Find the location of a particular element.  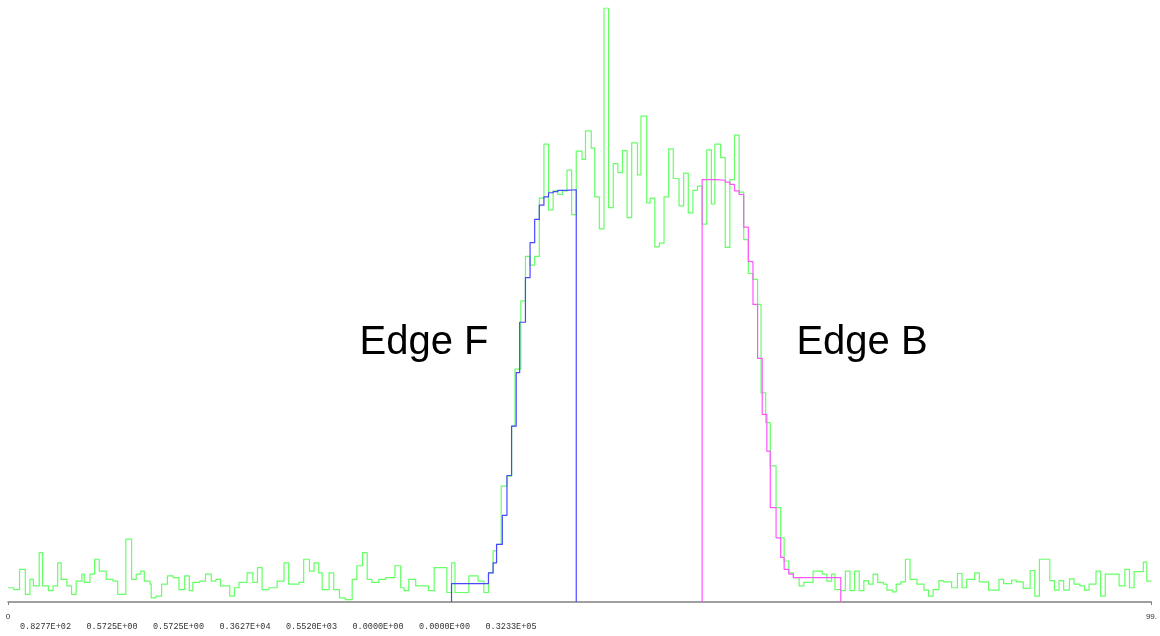

x-tick-label: 0 is located at coordinates (8, 616).